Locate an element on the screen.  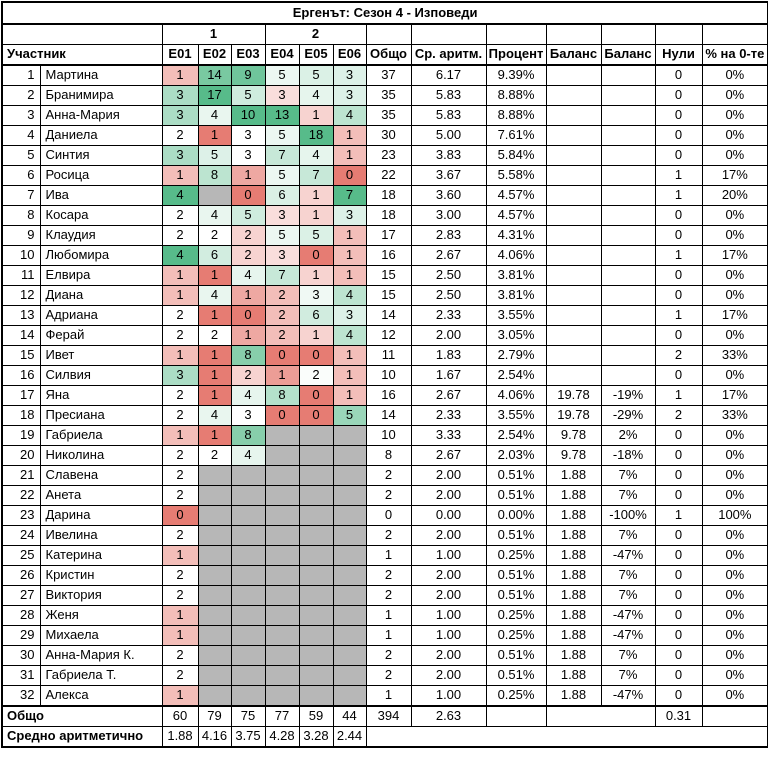
episode-score-cell: 9 is located at coordinates (248, 75).